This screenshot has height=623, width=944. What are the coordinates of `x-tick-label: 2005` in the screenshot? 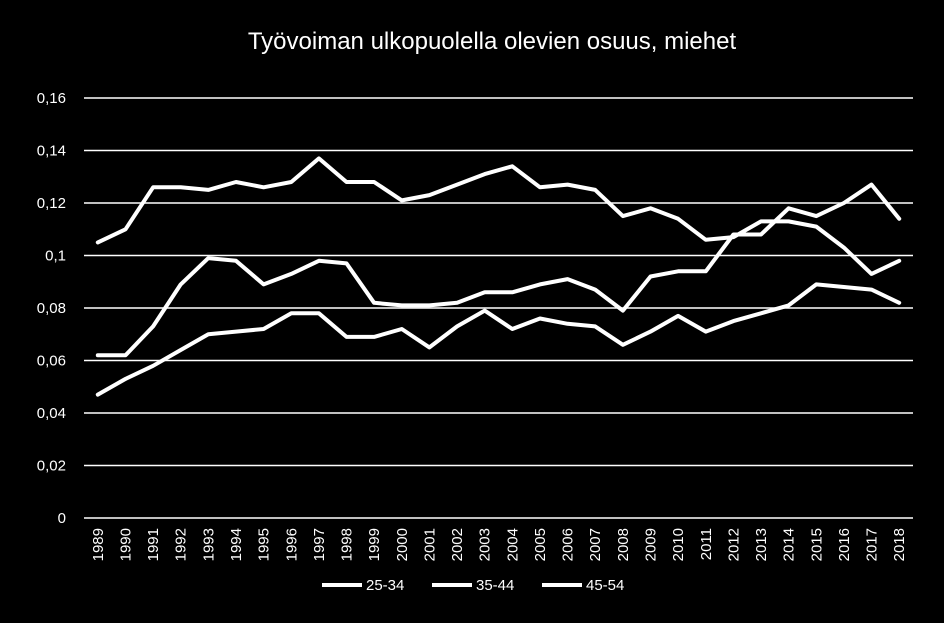 It's located at (540, 544).